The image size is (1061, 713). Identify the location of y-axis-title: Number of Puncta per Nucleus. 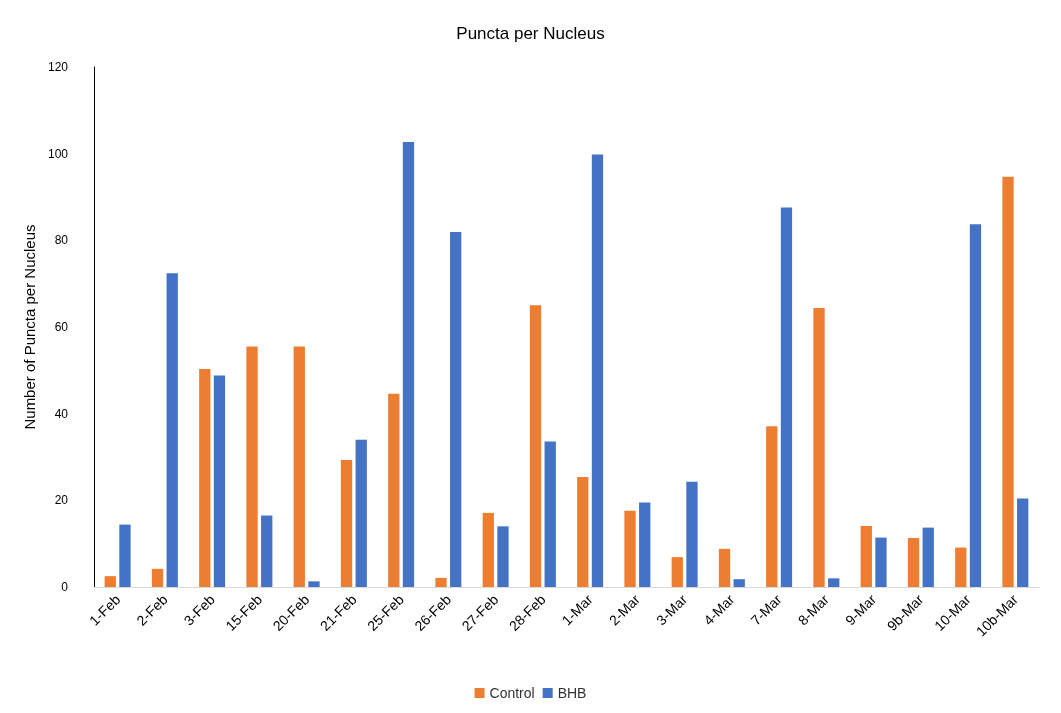
(30, 327).